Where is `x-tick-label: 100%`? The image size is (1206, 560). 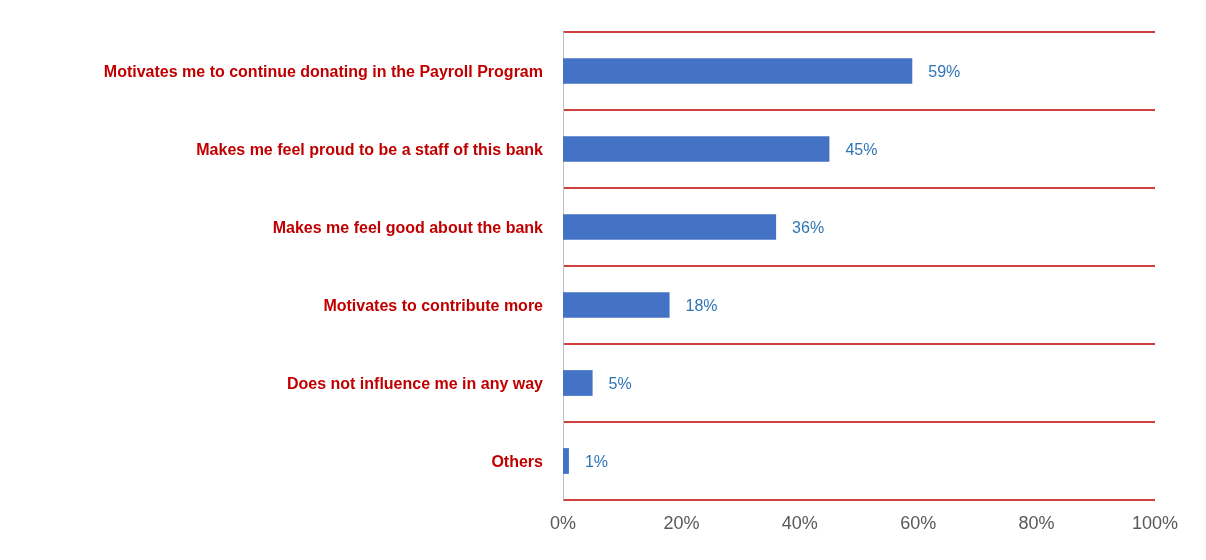 x-tick-label: 100% is located at coordinates (1155, 523).